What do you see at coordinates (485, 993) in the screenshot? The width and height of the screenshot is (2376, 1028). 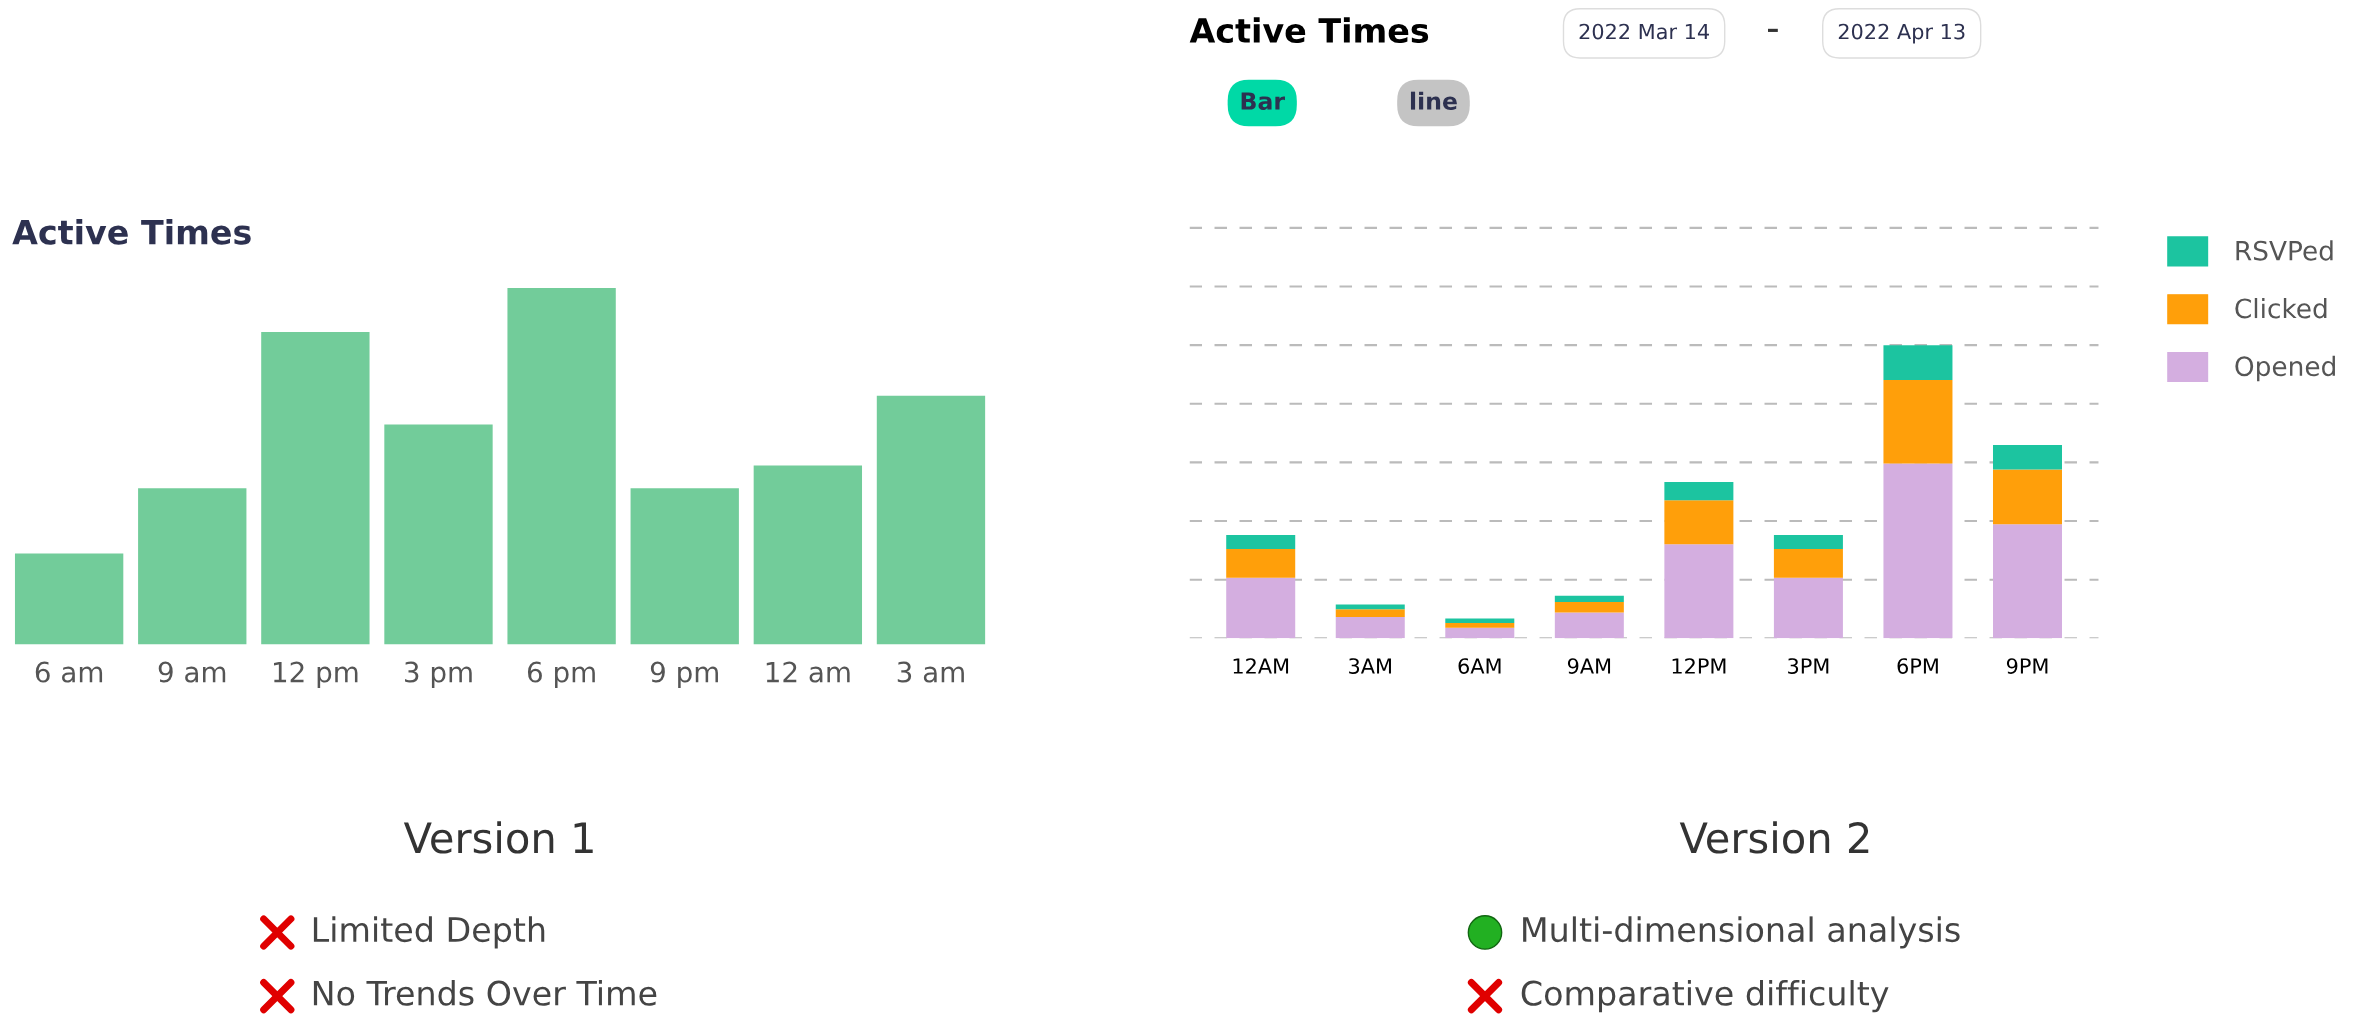 I see `text: No Trends Over Time` at bounding box center [485, 993].